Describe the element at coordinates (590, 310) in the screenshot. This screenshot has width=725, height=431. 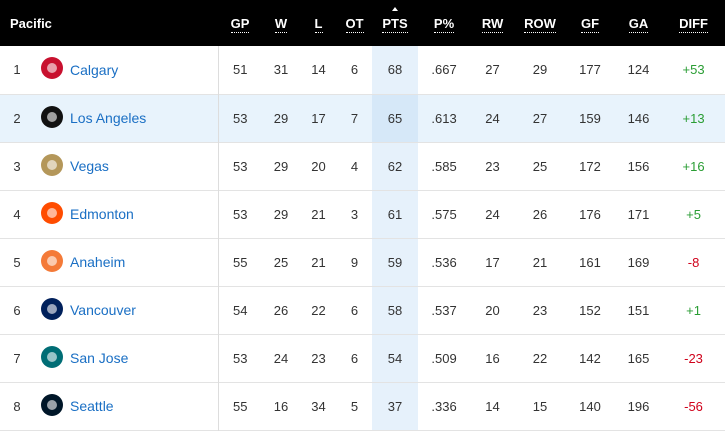
I see `stat: 152` at that location.